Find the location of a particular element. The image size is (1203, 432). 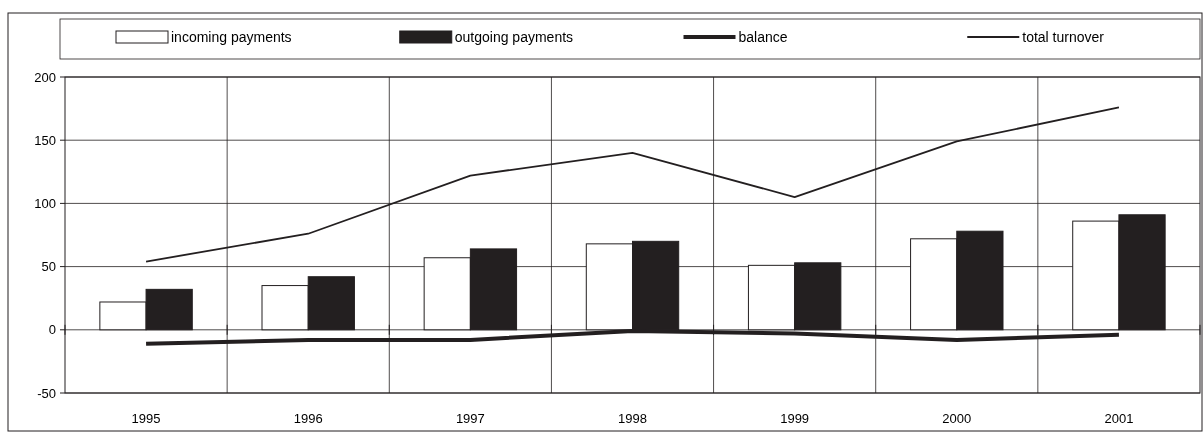

x-tick-label: 1998 is located at coordinates (632, 418).